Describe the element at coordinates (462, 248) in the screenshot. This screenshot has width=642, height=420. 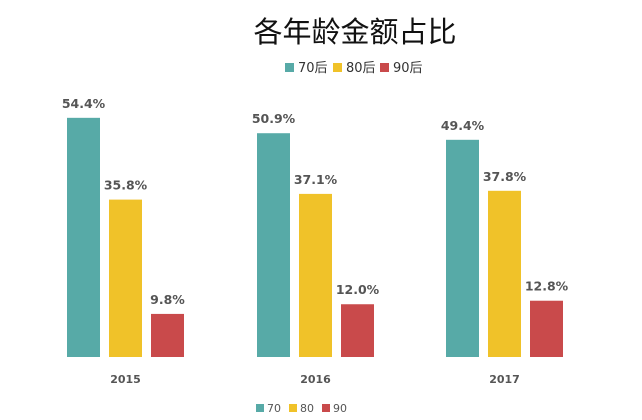
I see `bar-70-2017` at that location.